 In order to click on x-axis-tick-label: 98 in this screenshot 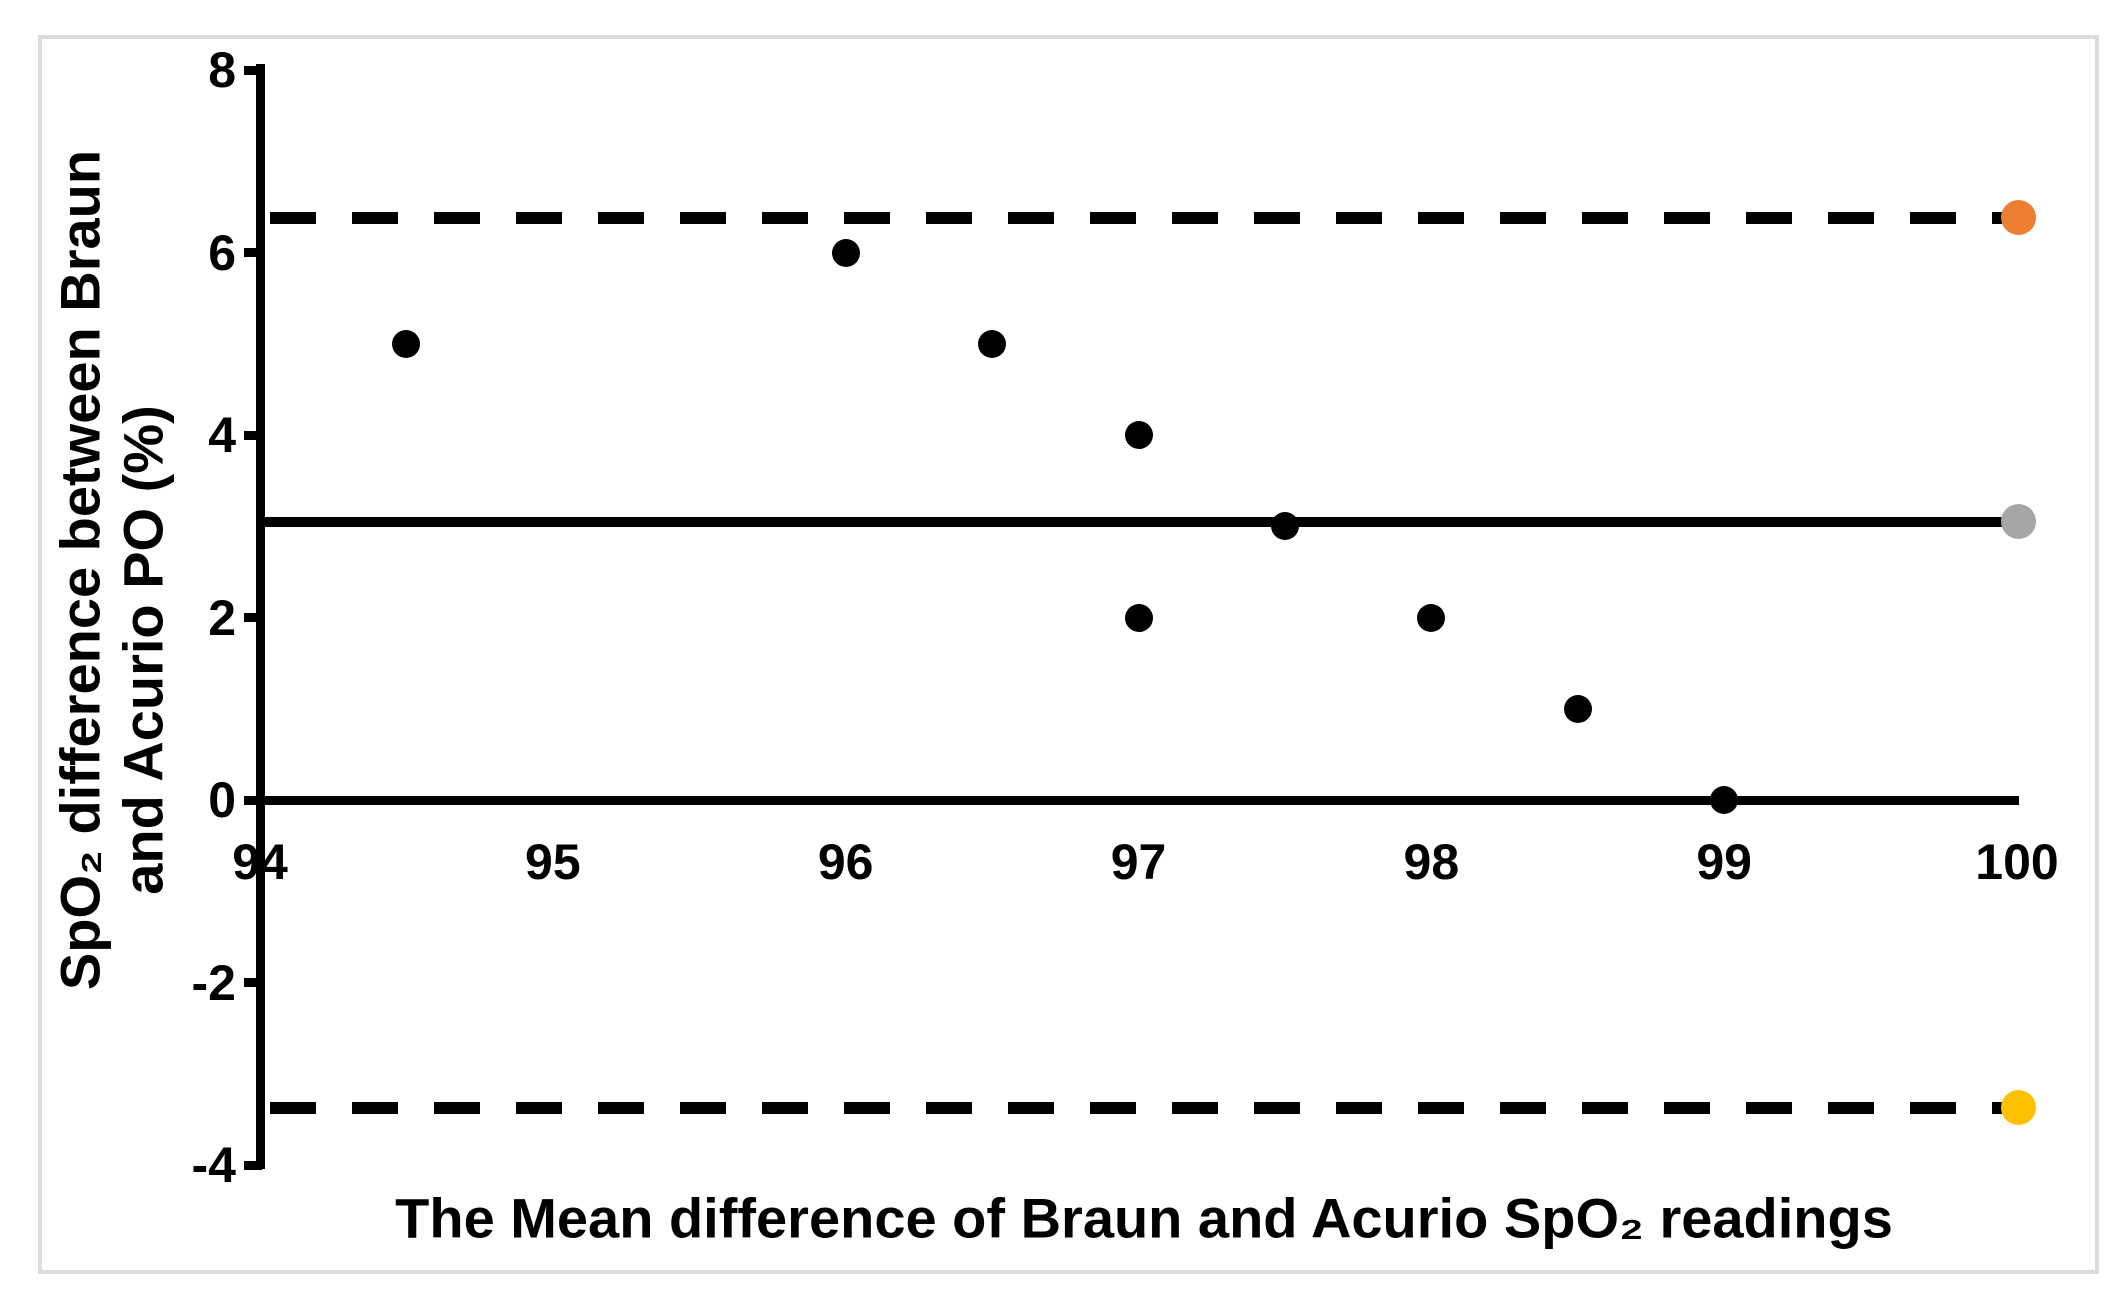, I will do `click(1431, 862)`.